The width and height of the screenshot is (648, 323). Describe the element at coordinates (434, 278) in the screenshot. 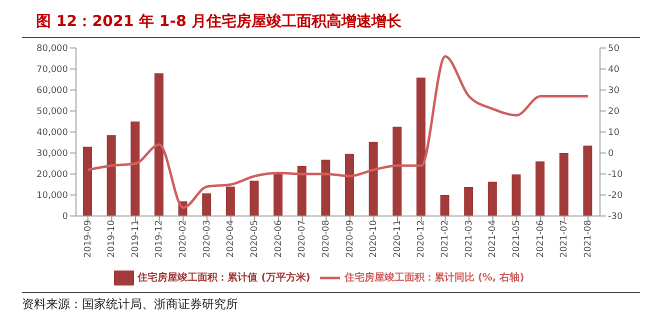

I see `legend-label: 住宅房屋竣工面积：累计同比 (%, 右轴)` at that location.